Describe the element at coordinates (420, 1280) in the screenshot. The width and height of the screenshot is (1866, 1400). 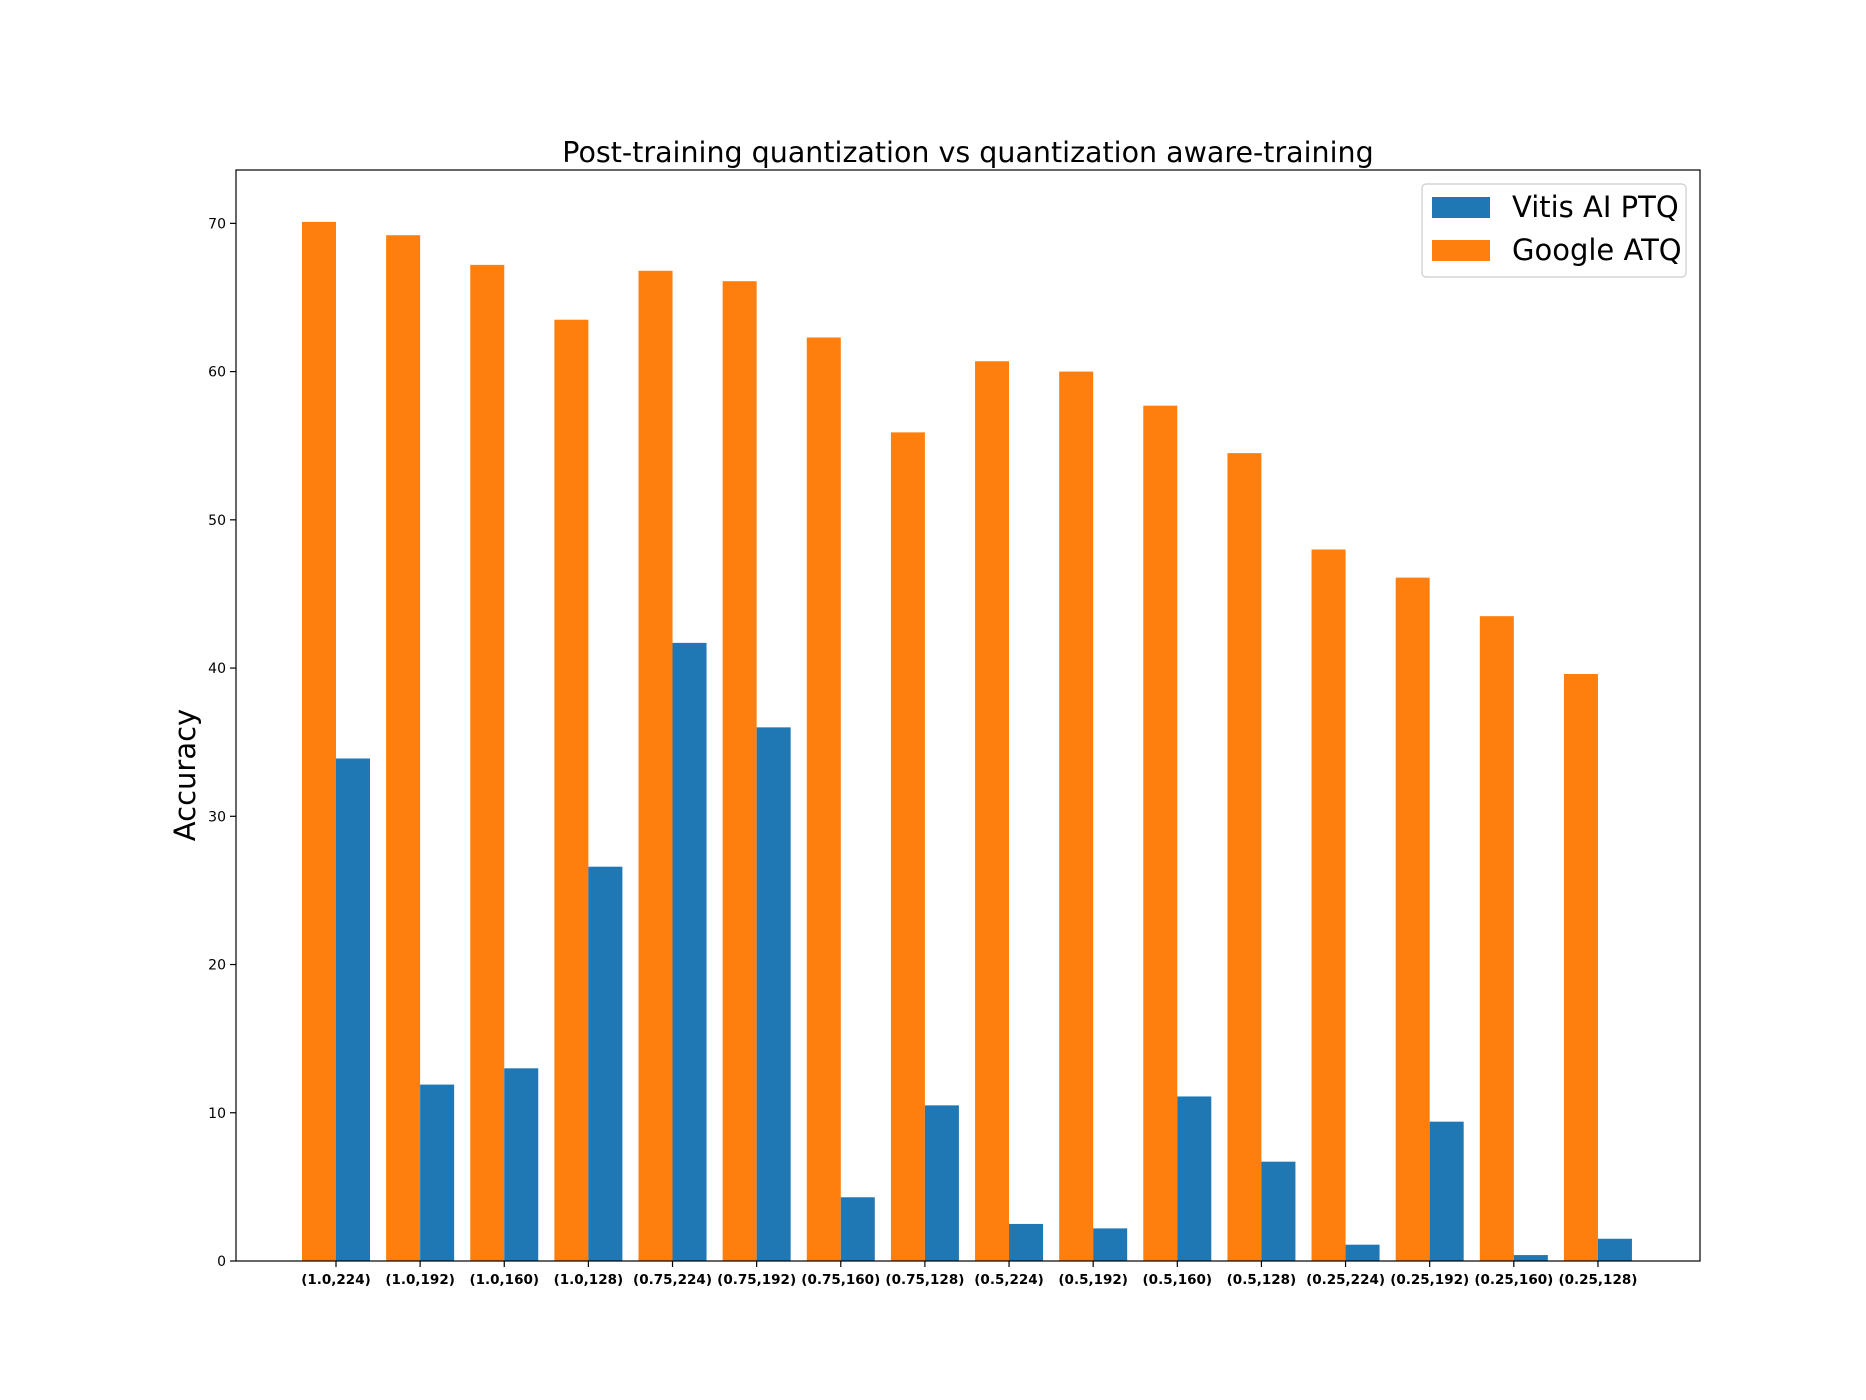
I see `x-tick-label: (1.0,192)` at that location.